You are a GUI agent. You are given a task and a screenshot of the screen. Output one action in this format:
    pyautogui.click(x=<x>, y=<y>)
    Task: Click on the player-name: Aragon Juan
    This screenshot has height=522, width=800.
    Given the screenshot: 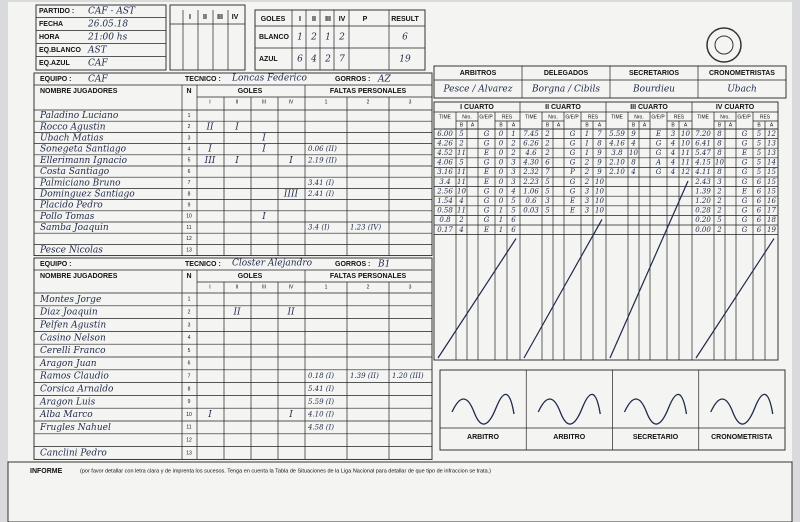 What is the action you would take?
    pyautogui.click(x=68, y=364)
    